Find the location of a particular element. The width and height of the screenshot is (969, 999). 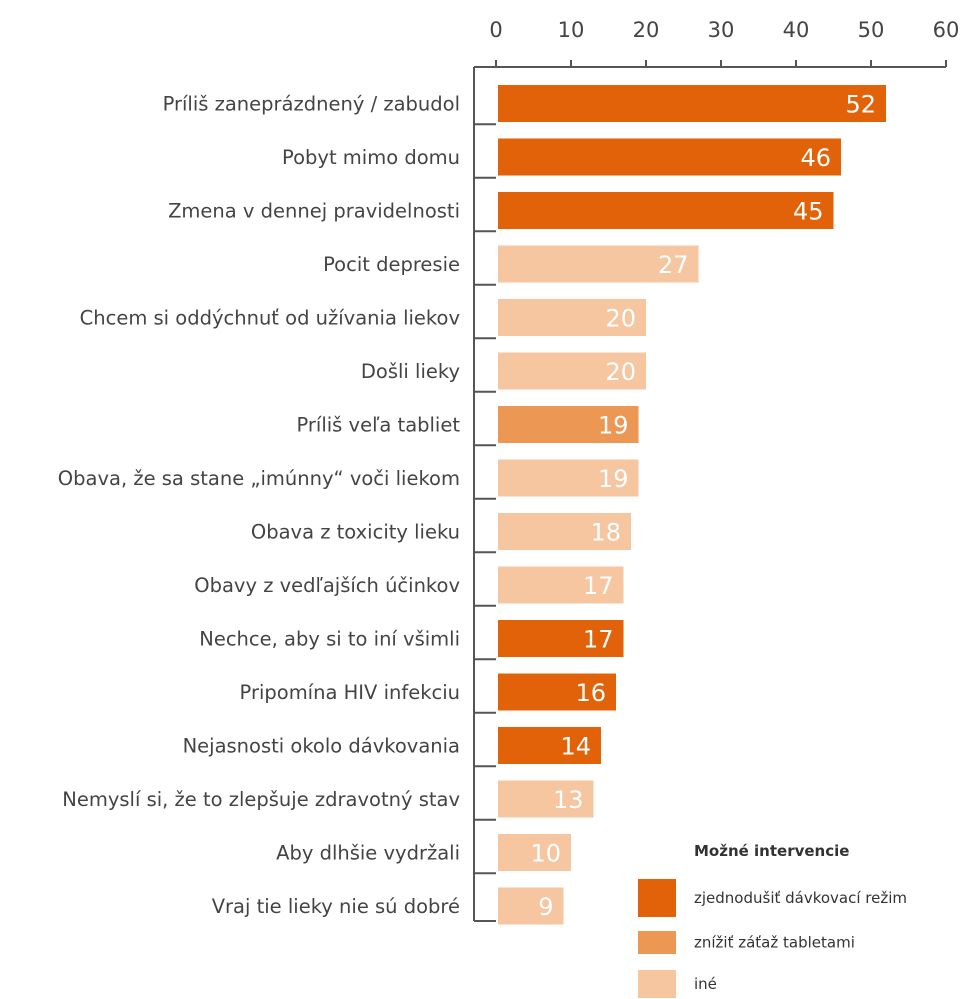

category-label: Zmena v dennej pravidelnosti is located at coordinates (314, 211).